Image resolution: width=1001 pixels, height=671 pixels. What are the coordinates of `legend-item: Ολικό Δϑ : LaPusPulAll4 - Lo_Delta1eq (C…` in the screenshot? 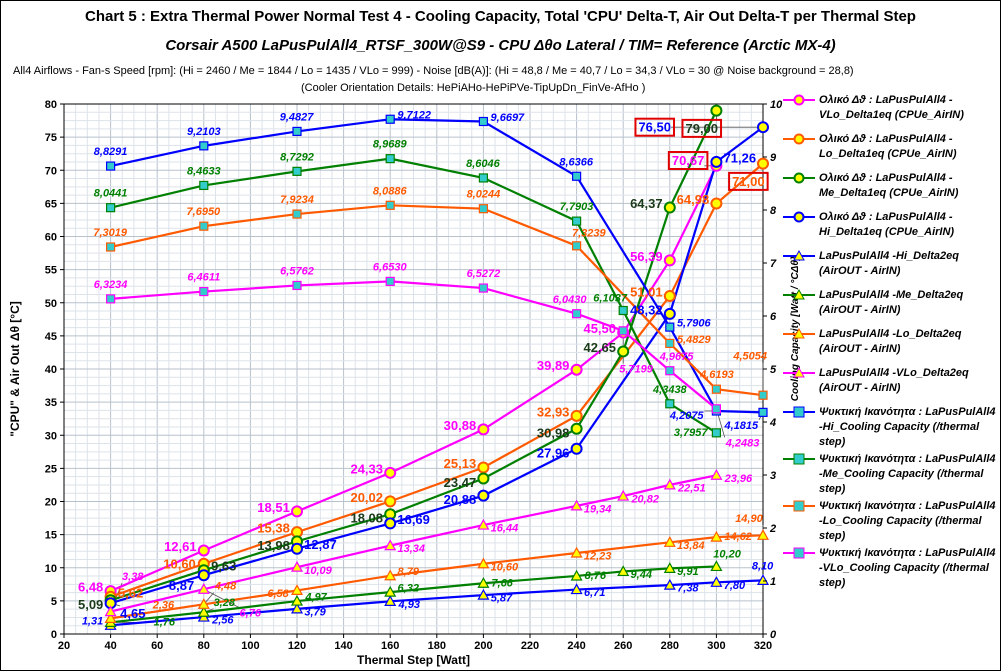 It's located at (889, 147).